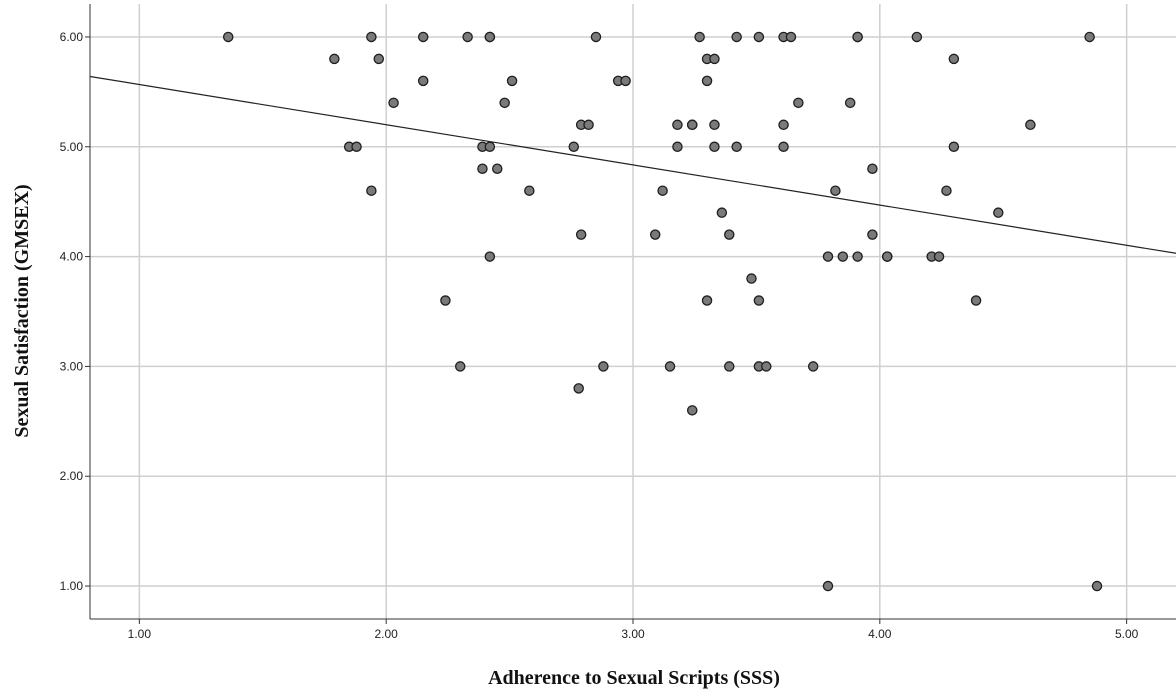 This screenshot has width=1176, height=692. Describe the element at coordinates (387, 634) in the screenshot. I see `x-tick-label: 2.00` at that location.